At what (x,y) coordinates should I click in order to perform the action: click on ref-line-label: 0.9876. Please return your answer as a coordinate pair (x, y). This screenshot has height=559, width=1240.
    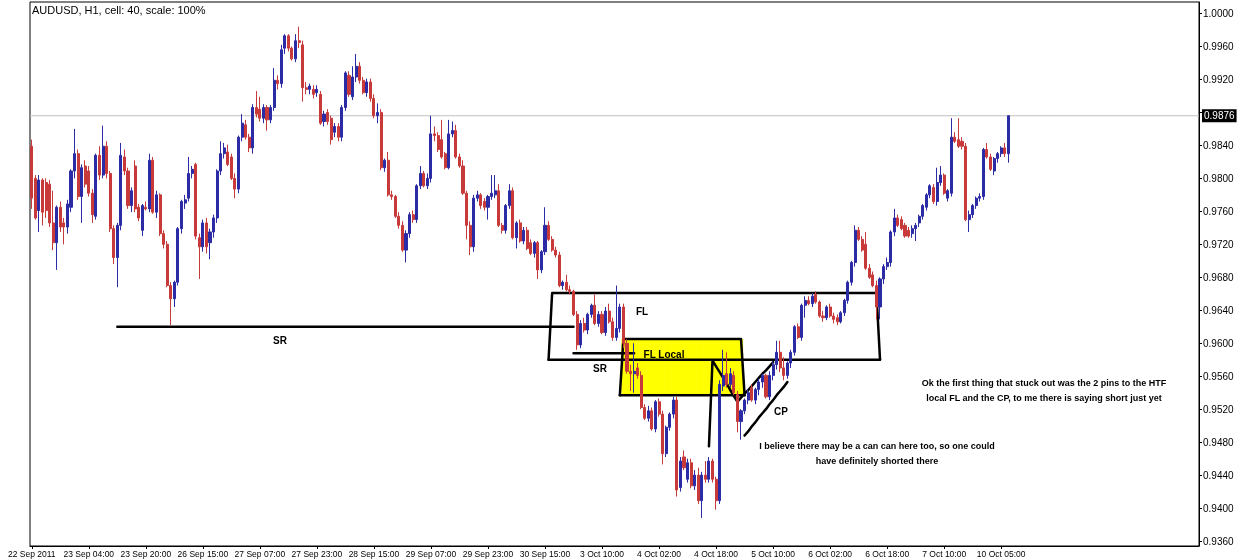
    Looking at the image, I should click on (1220, 116).